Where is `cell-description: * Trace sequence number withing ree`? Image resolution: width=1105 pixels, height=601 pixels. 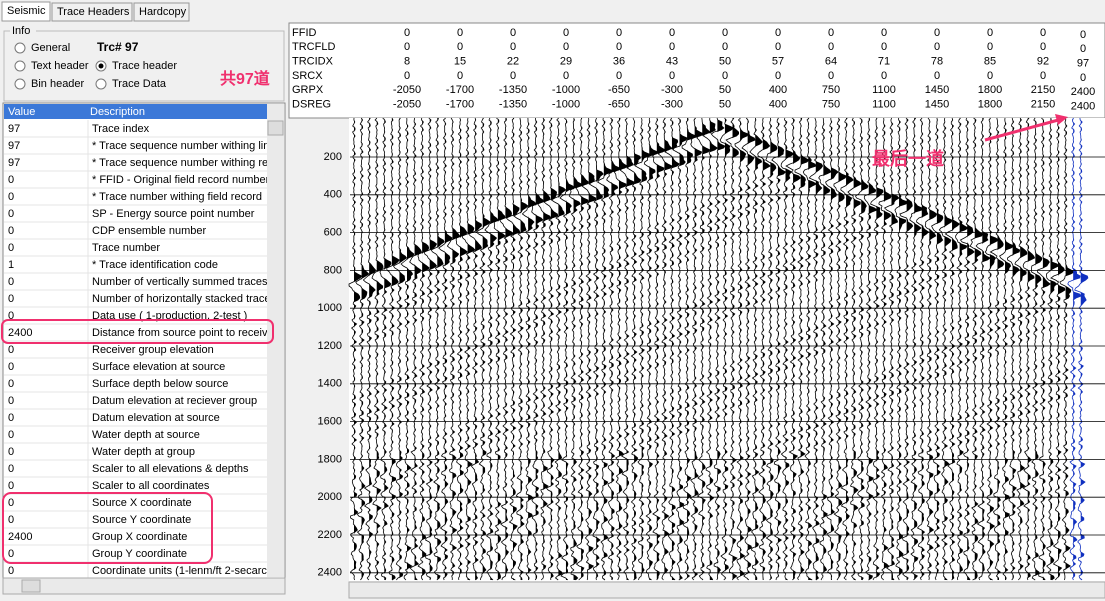 cell-description: * Trace sequence number withing ree is located at coordinates (183, 163).